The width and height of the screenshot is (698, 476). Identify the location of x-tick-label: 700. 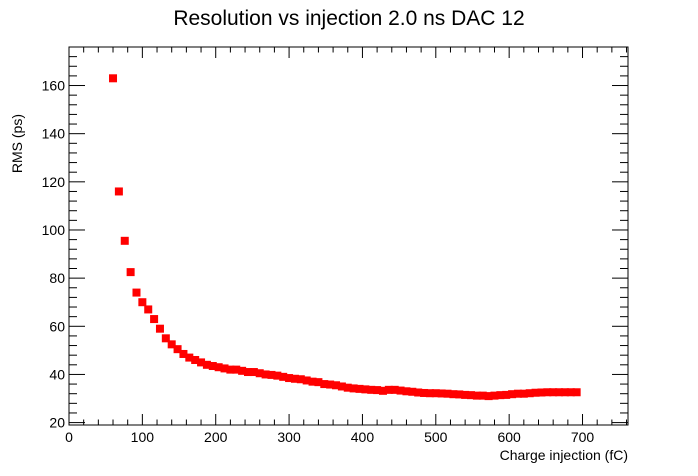
(583, 437).